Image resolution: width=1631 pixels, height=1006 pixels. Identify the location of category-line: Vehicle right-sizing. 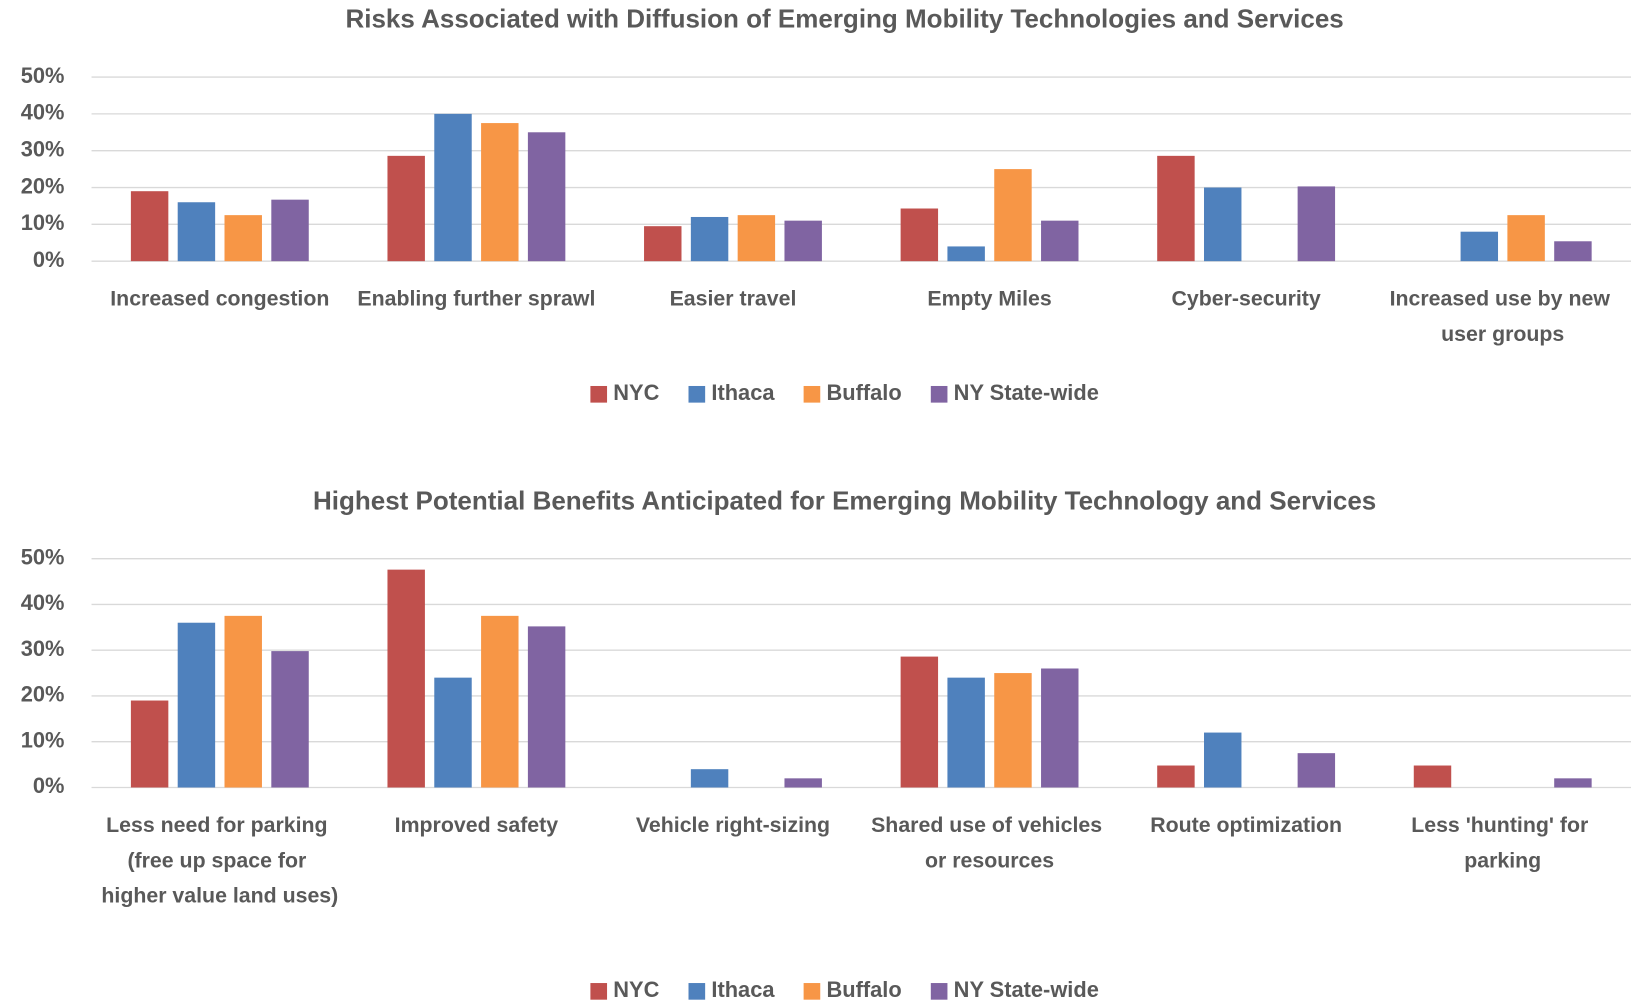
(733, 825).